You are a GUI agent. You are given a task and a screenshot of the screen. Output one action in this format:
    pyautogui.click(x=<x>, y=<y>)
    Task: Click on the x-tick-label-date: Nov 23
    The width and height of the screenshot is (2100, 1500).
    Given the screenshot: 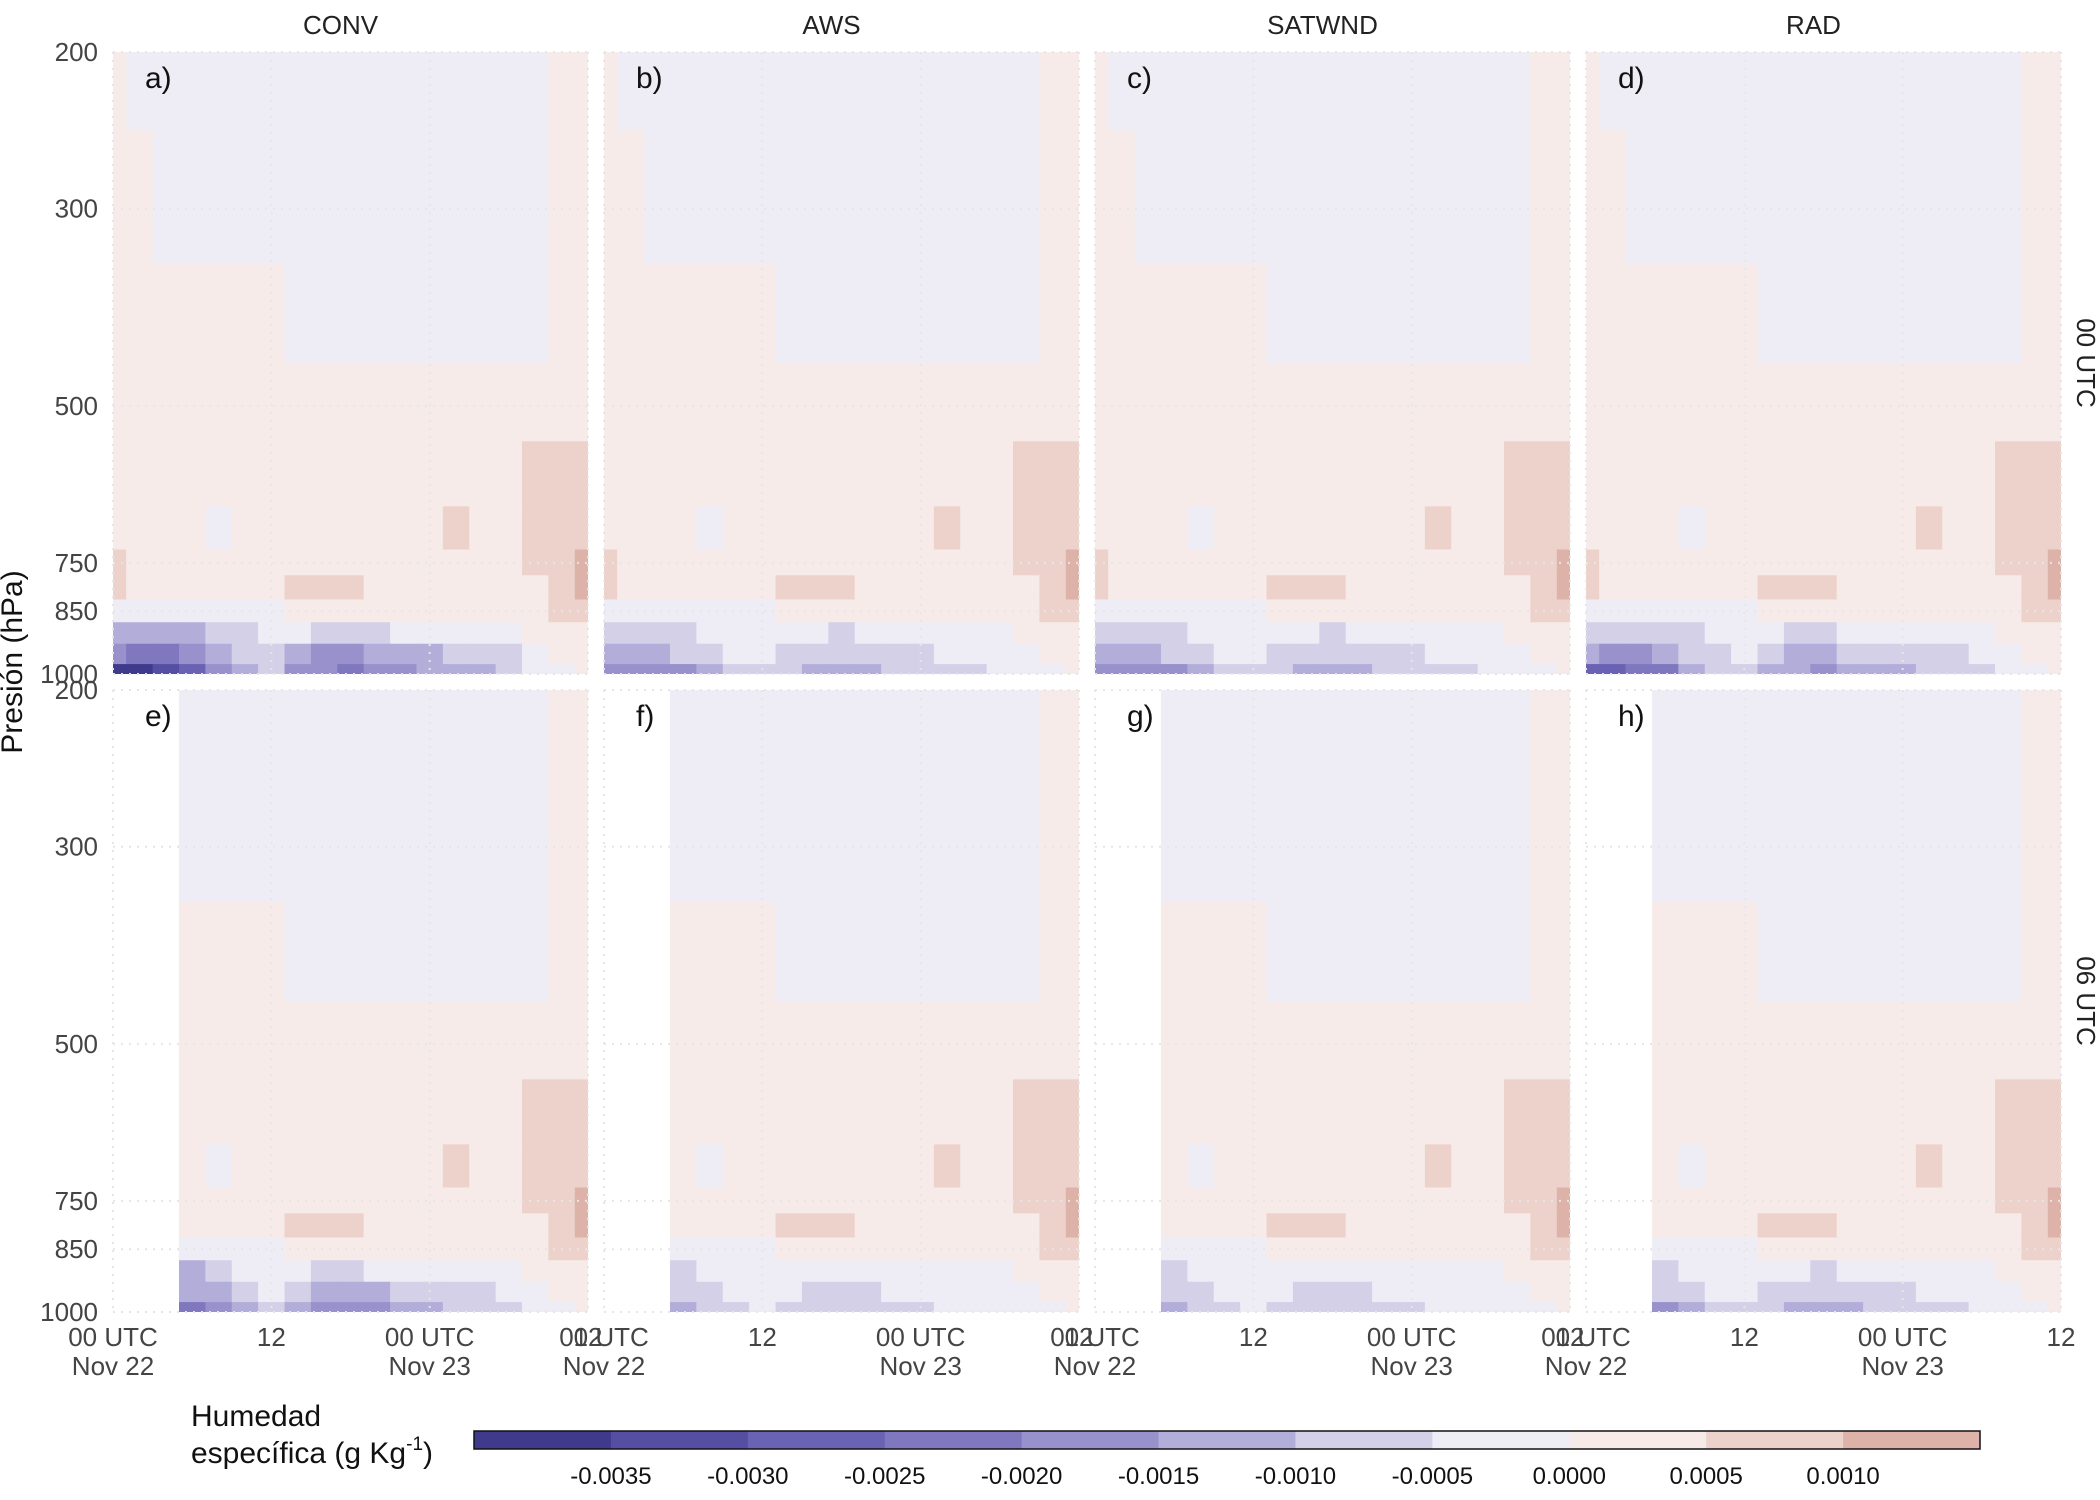 What is the action you would take?
    pyautogui.click(x=429, y=1366)
    